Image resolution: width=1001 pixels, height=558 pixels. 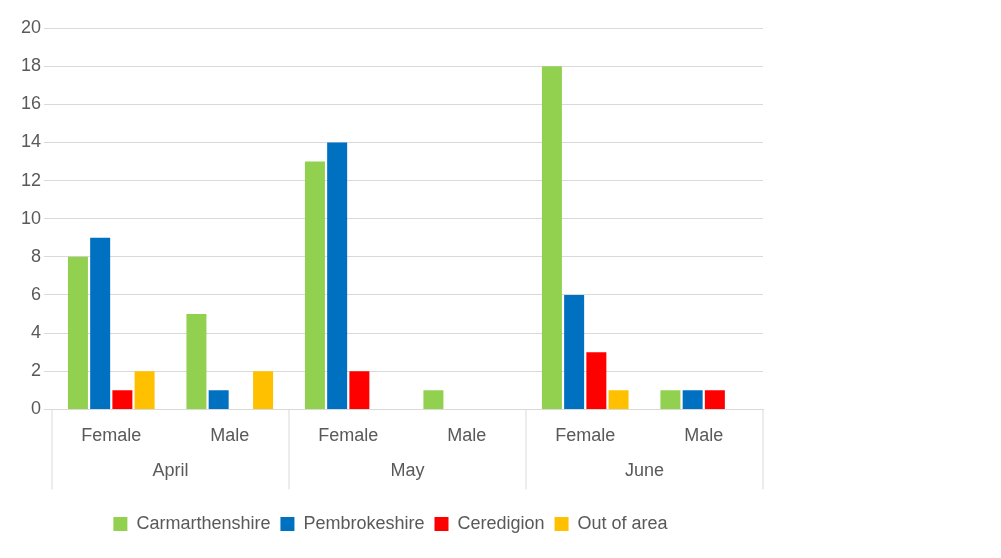 I want to click on y-tick-label: 14, so click(x=31, y=141).